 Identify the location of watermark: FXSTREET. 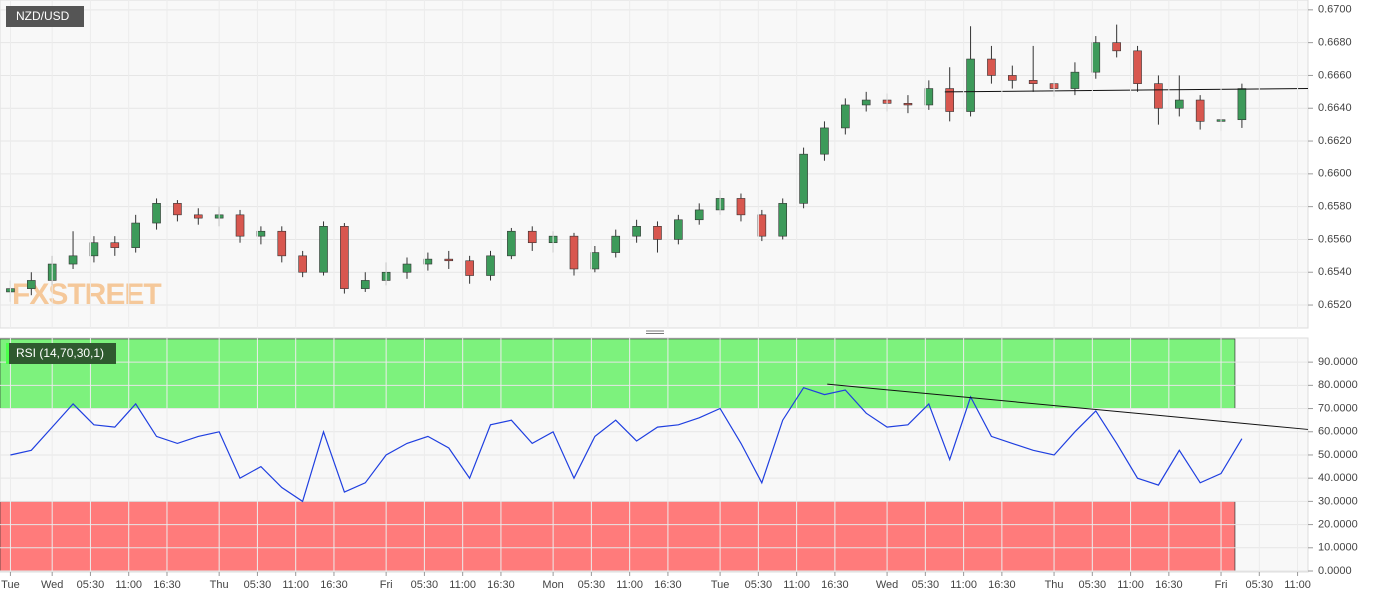
(86, 294).